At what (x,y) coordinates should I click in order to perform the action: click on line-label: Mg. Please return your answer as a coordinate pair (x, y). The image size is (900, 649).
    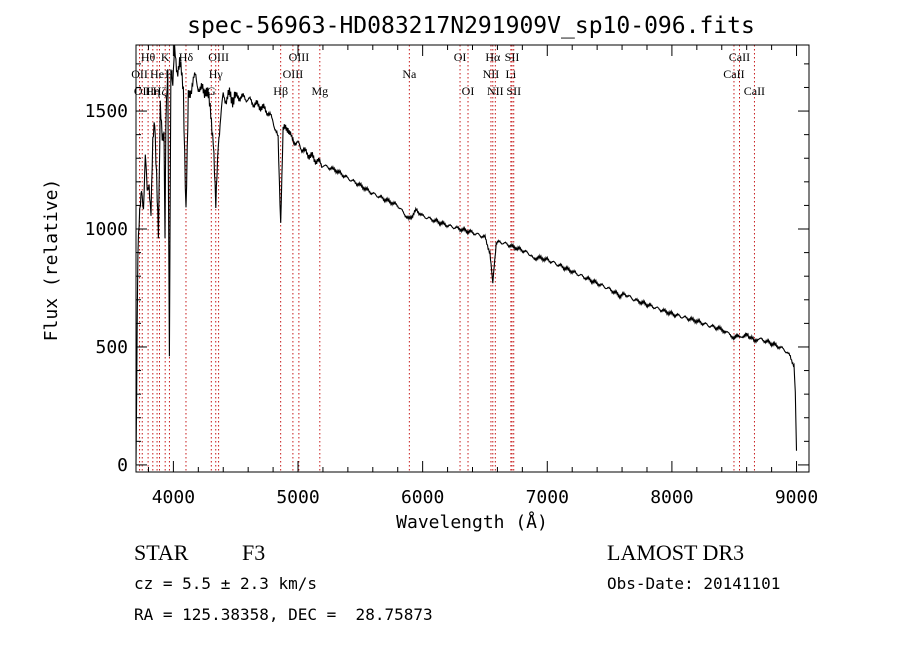
    Looking at the image, I should click on (319, 91).